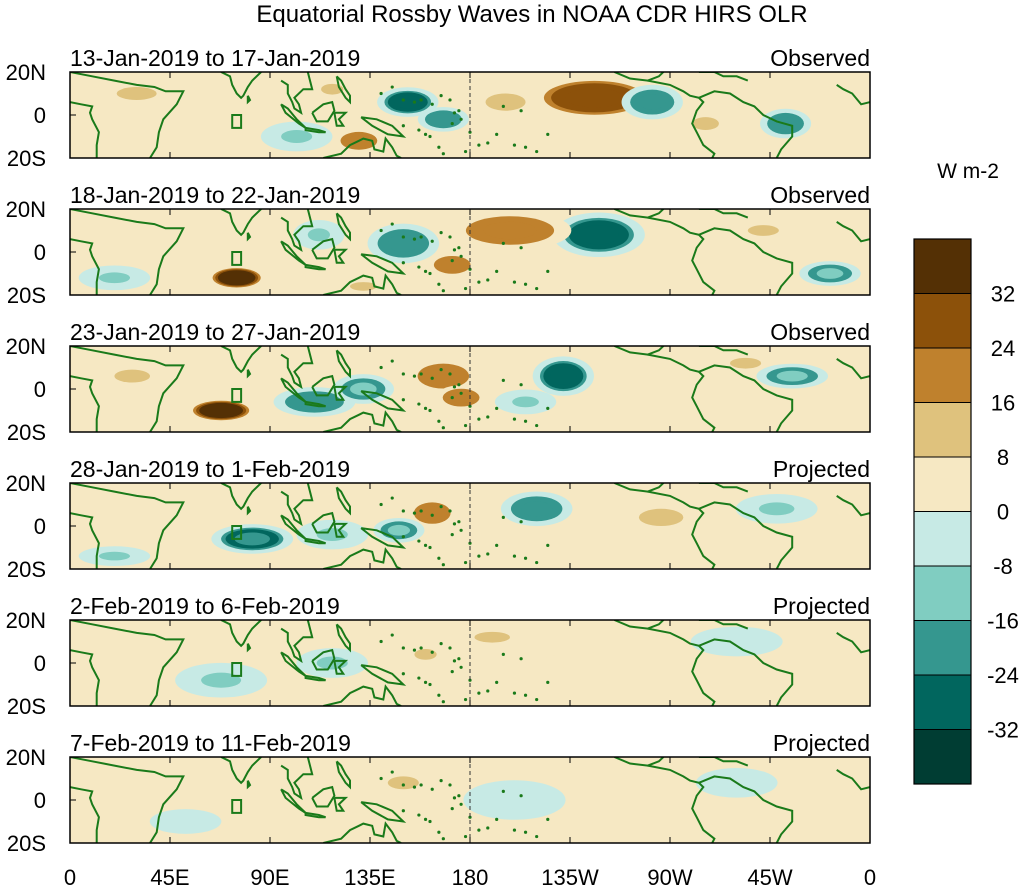 This screenshot has width=1021, height=895. Describe the element at coordinates (1003, 675) in the screenshot. I see `colorbar-tick-label: -24` at that location.